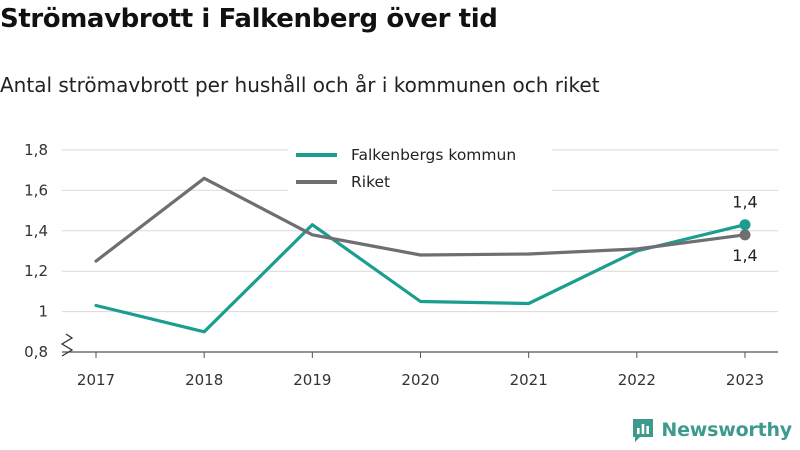 Image resolution: width=800 pixels, height=450 pixels. What do you see at coordinates (312, 380) in the screenshot?
I see `x-tick-label: 2019` at bounding box center [312, 380].